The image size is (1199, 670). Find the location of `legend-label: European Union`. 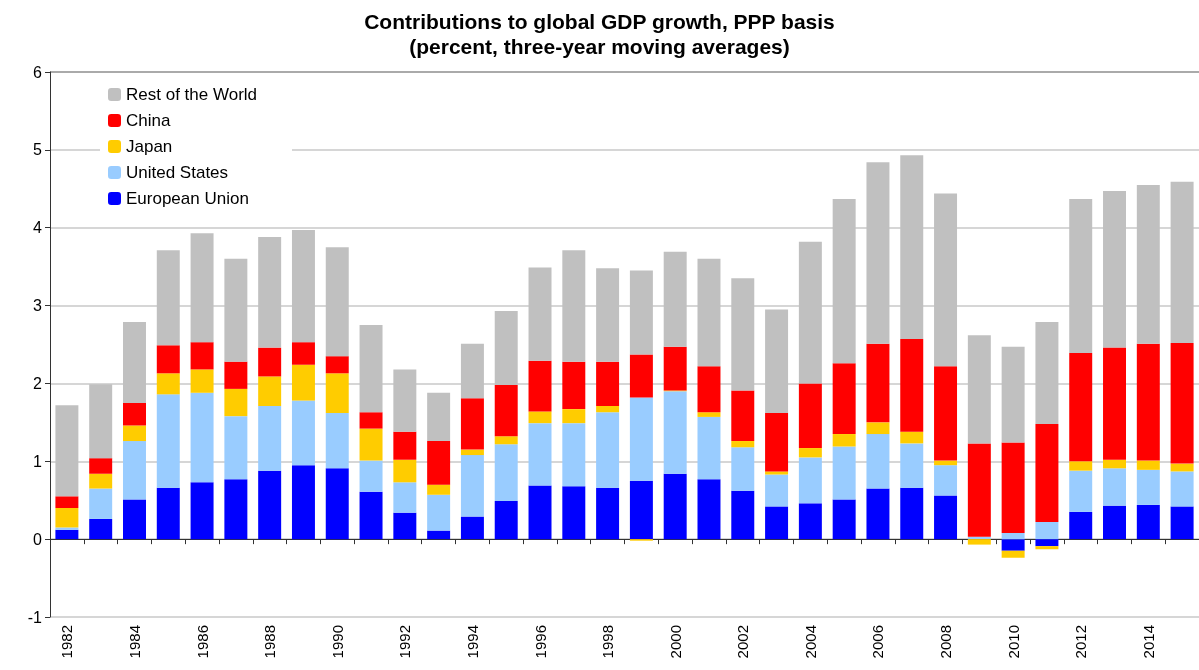

legend-label: European Union is located at coordinates (187, 198).